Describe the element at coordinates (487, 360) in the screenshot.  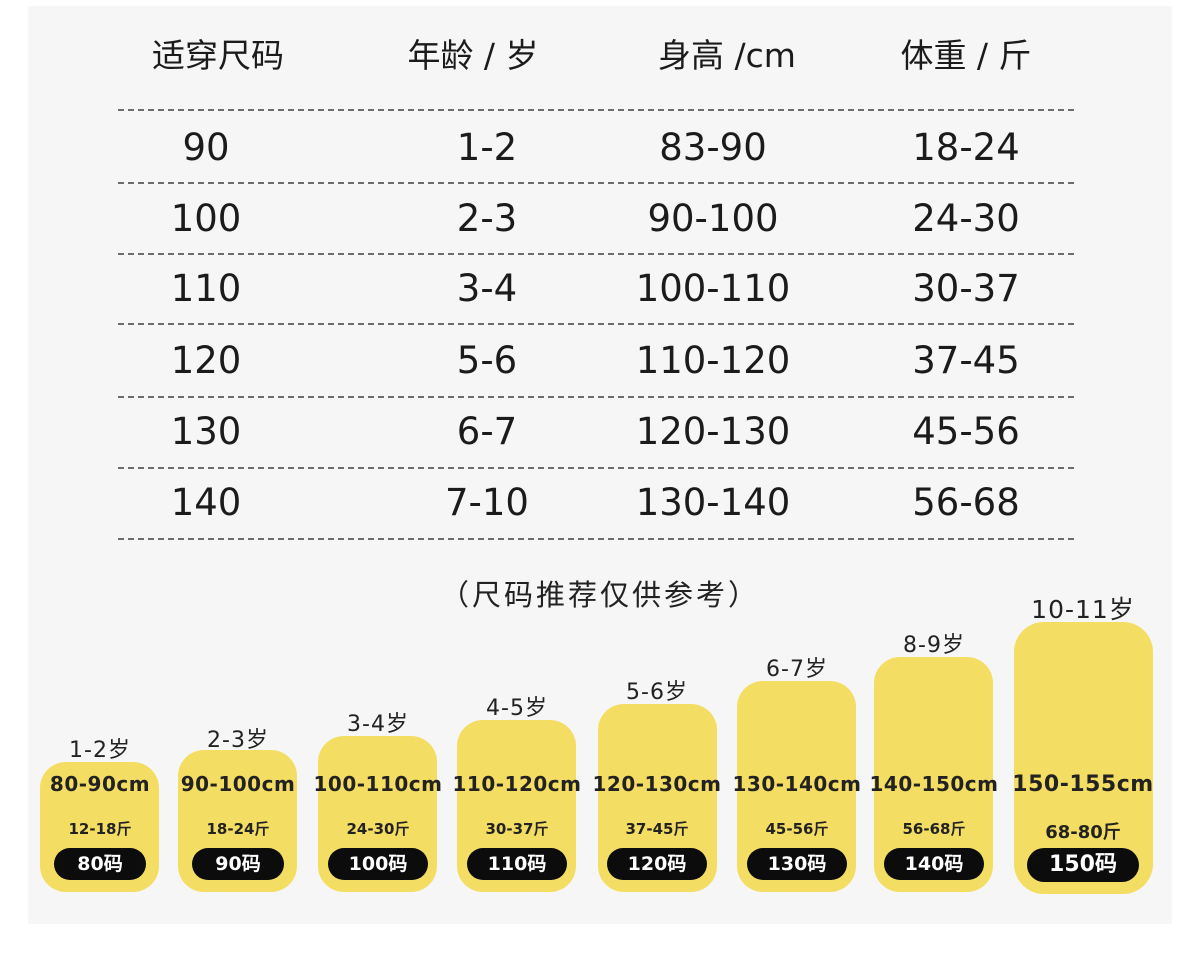
I see `cell-age: 5-6` at that location.